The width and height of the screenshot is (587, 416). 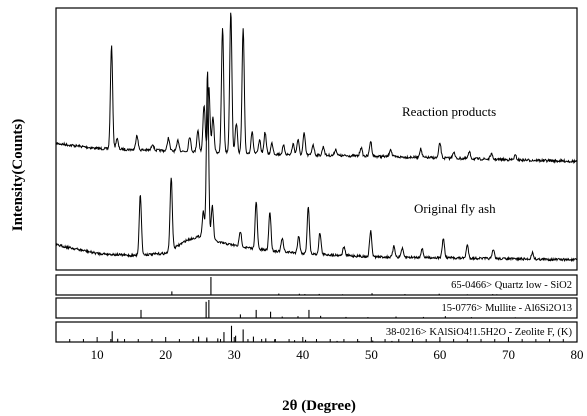 I want to click on x-tick-label: 30, so click(x=234, y=354).